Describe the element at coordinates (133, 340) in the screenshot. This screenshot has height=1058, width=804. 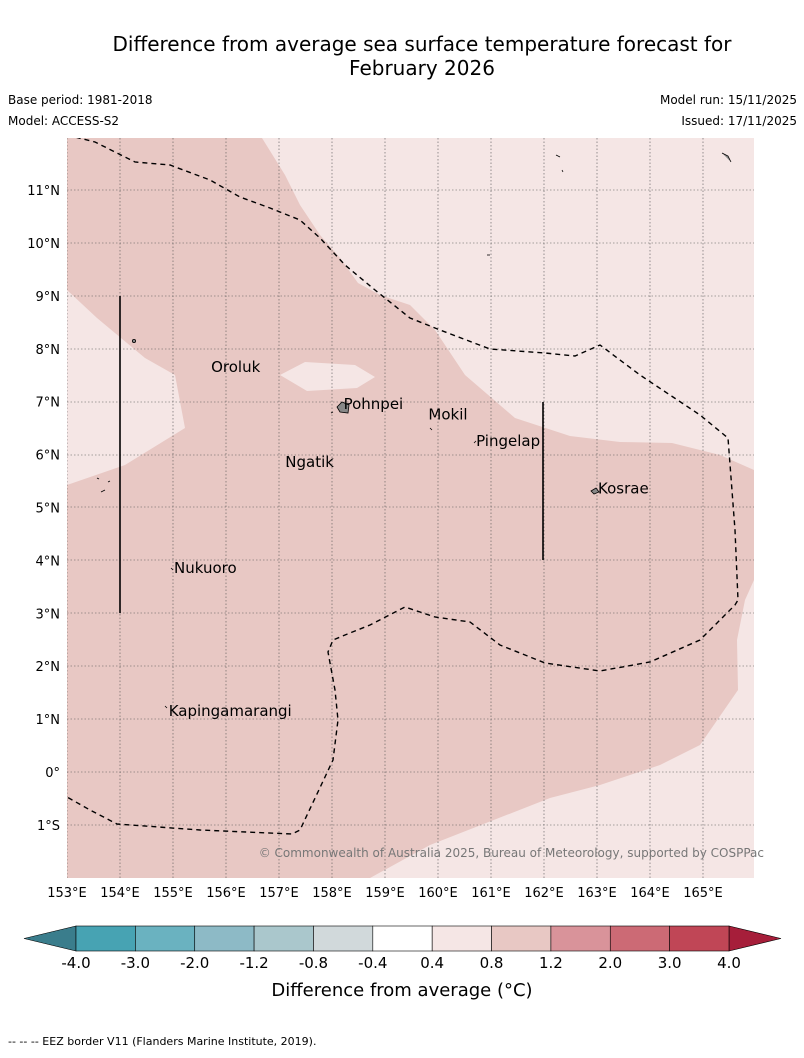
I see `small-island` at that location.